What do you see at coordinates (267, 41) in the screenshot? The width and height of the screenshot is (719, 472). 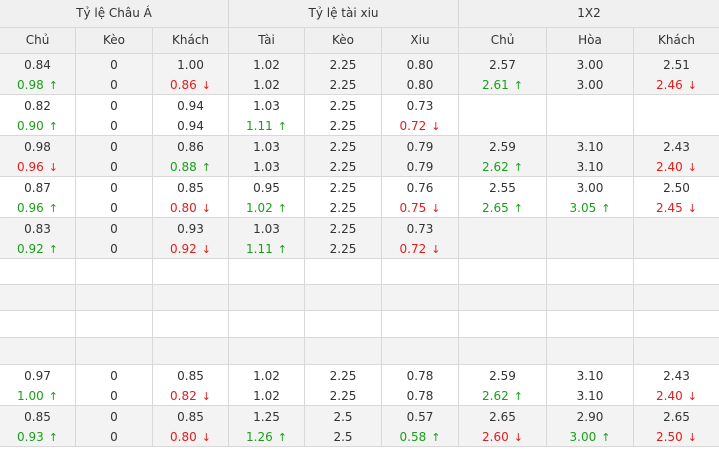 I see `column-header-ou-over: Tài` at bounding box center [267, 41].